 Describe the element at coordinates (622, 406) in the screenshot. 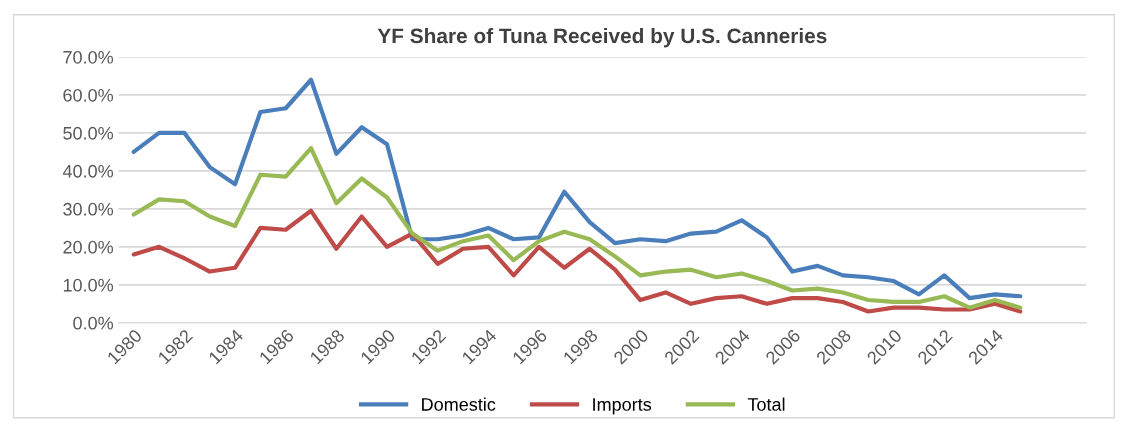

I see `legend-label: Imports` at that location.